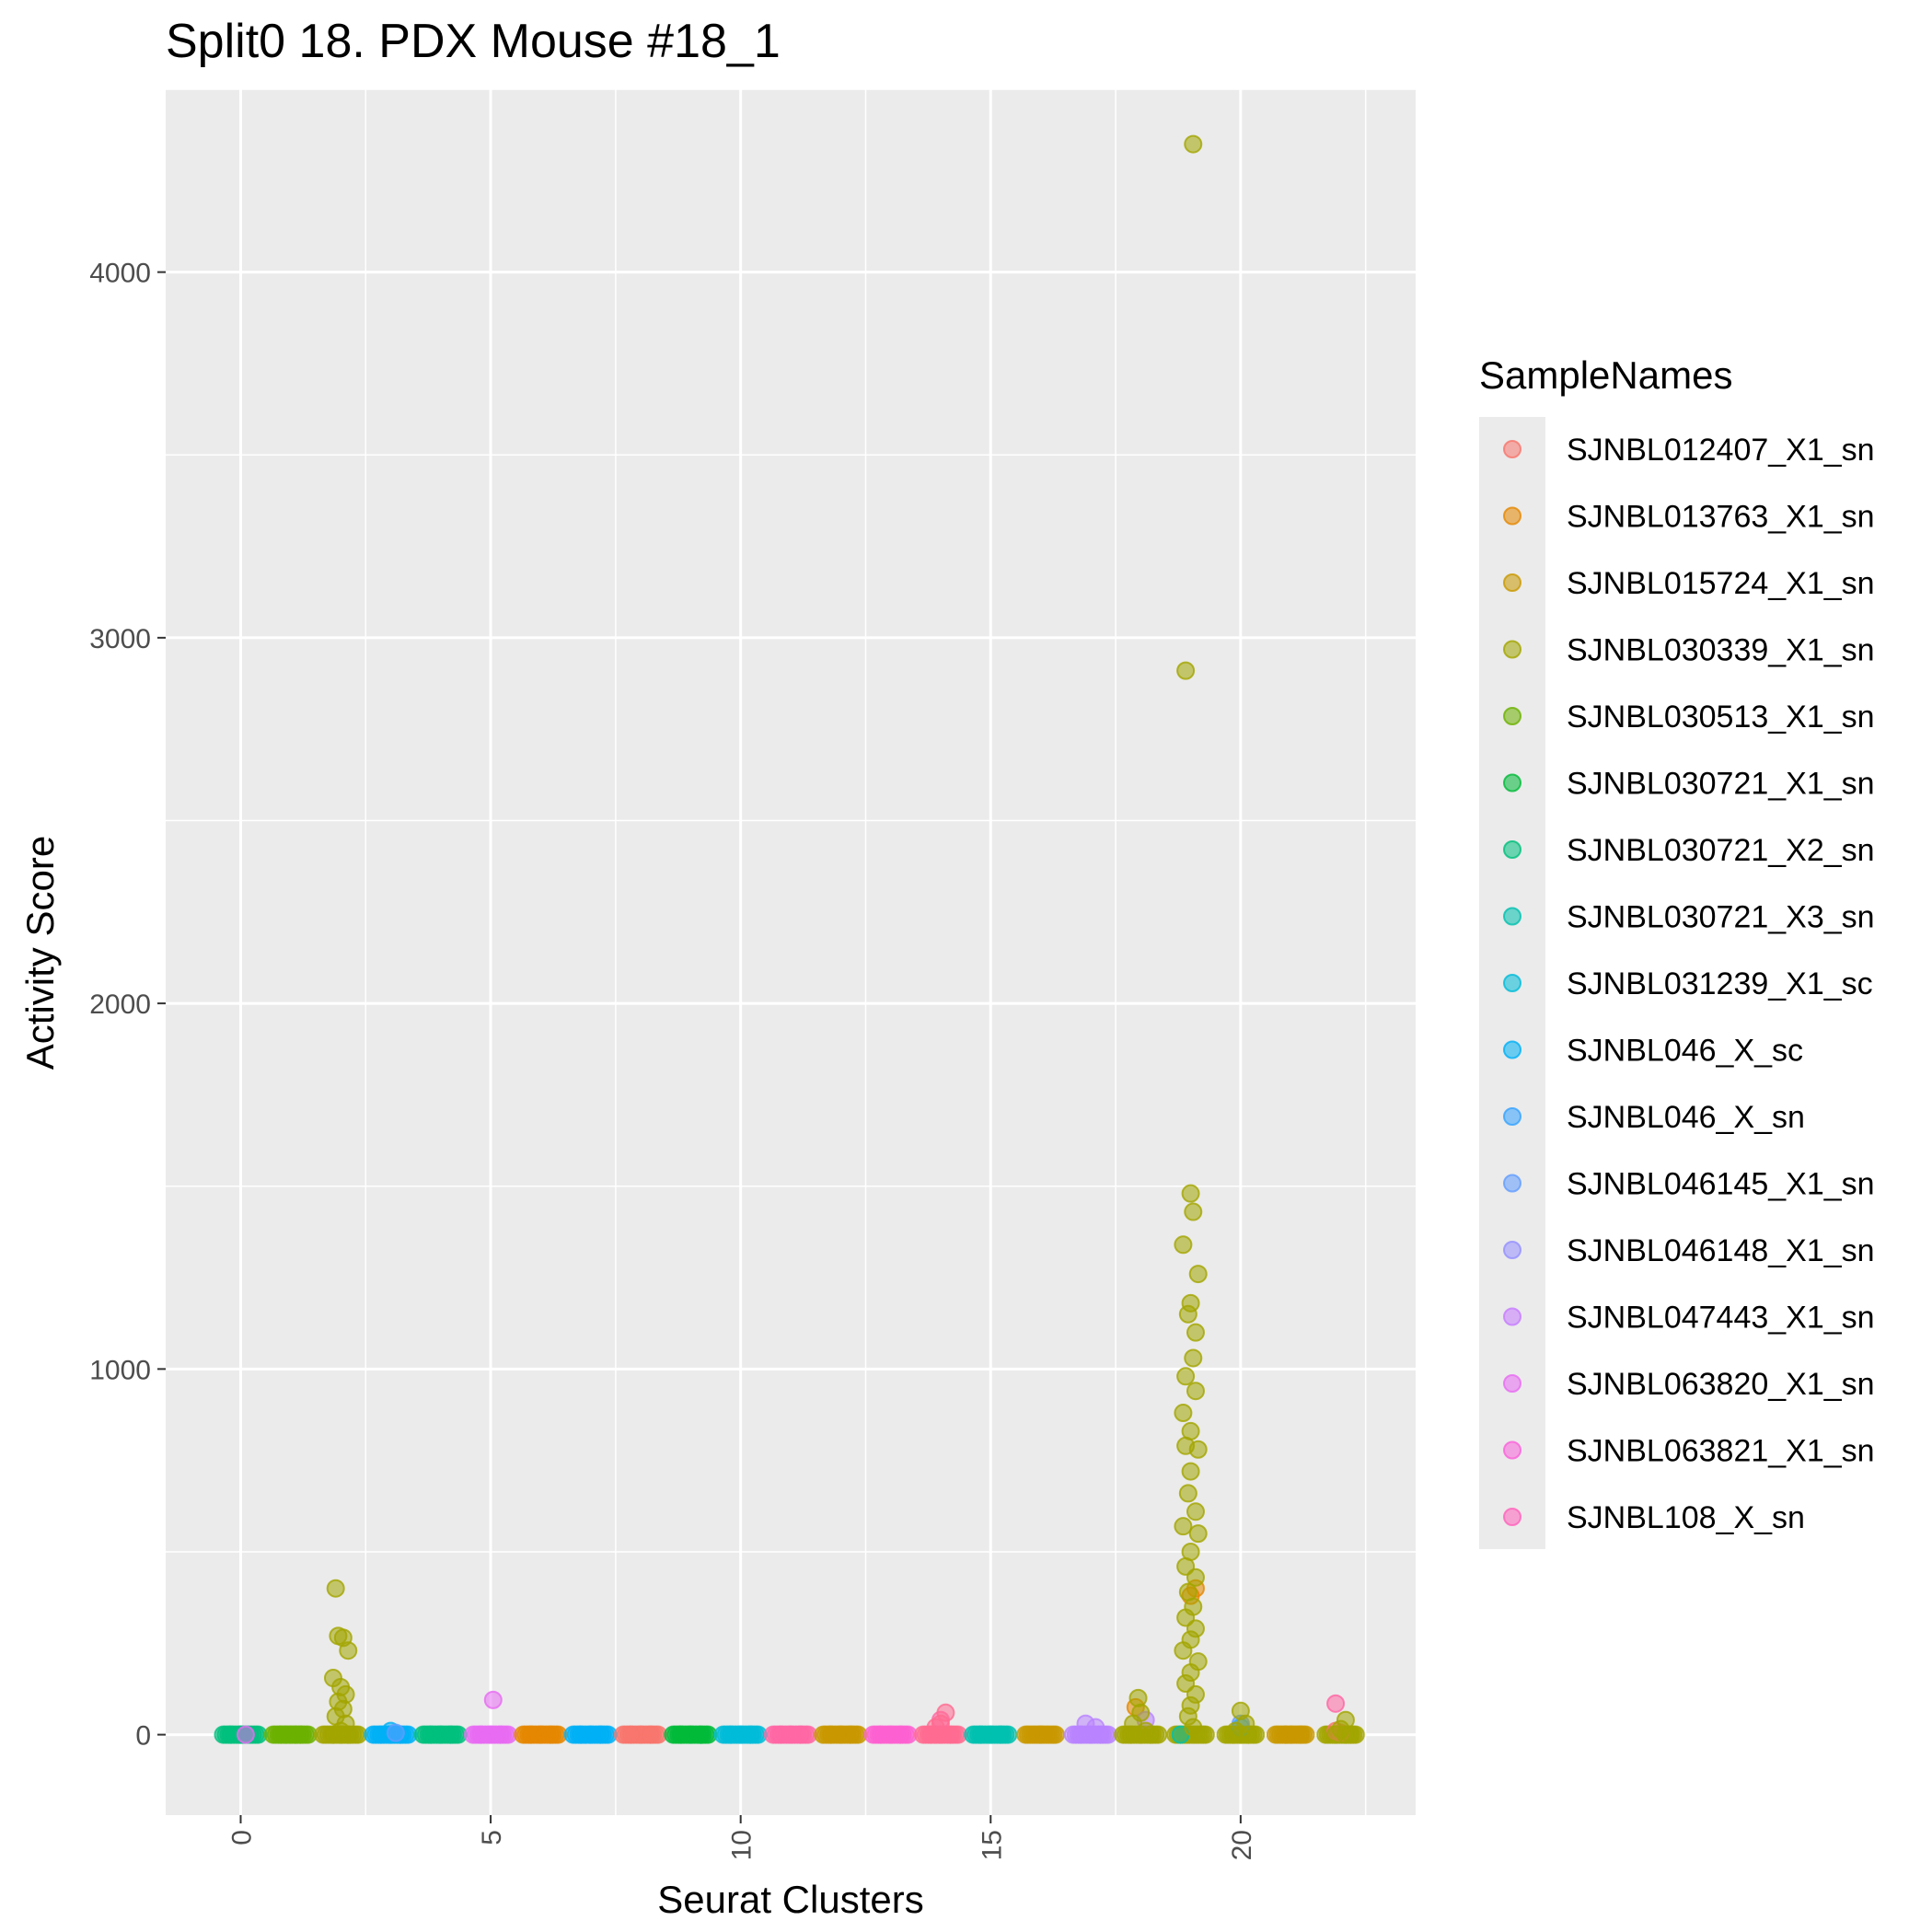  I want to click on legend-label: SJNBL047443_X1_sn, so click(1721, 1319).